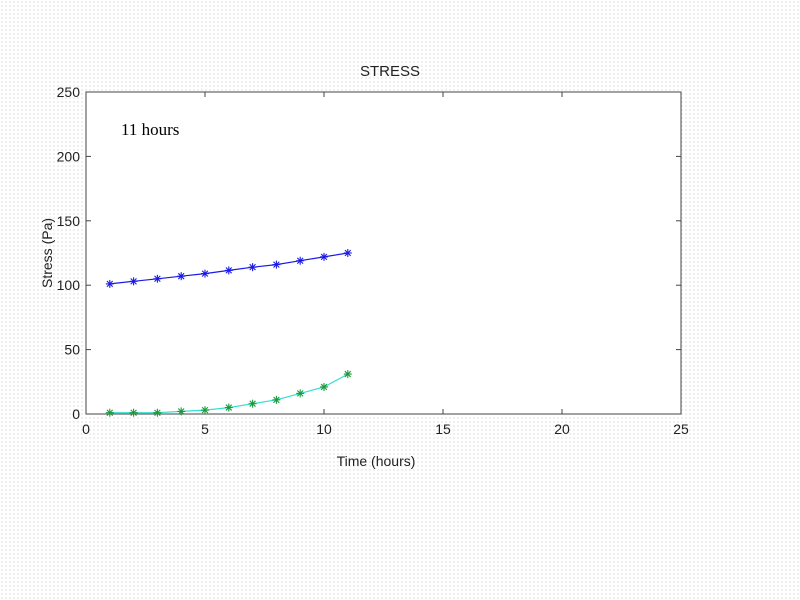 The image size is (800, 600). Describe the element at coordinates (86, 429) in the screenshot. I see `x-tick-label: 0` at that location.